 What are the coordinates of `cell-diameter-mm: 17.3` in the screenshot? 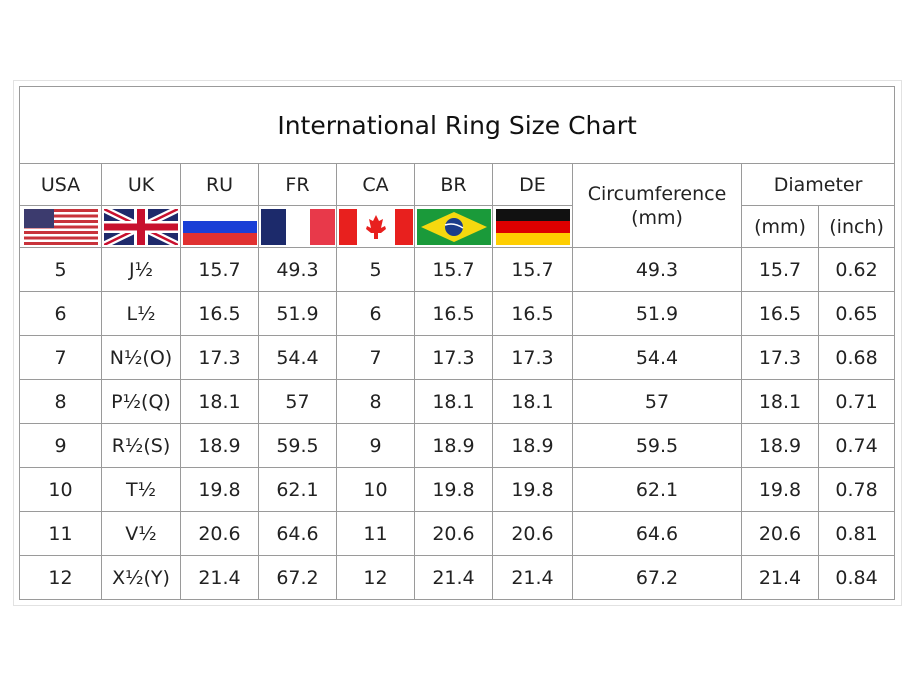 It's located at (780, 357).